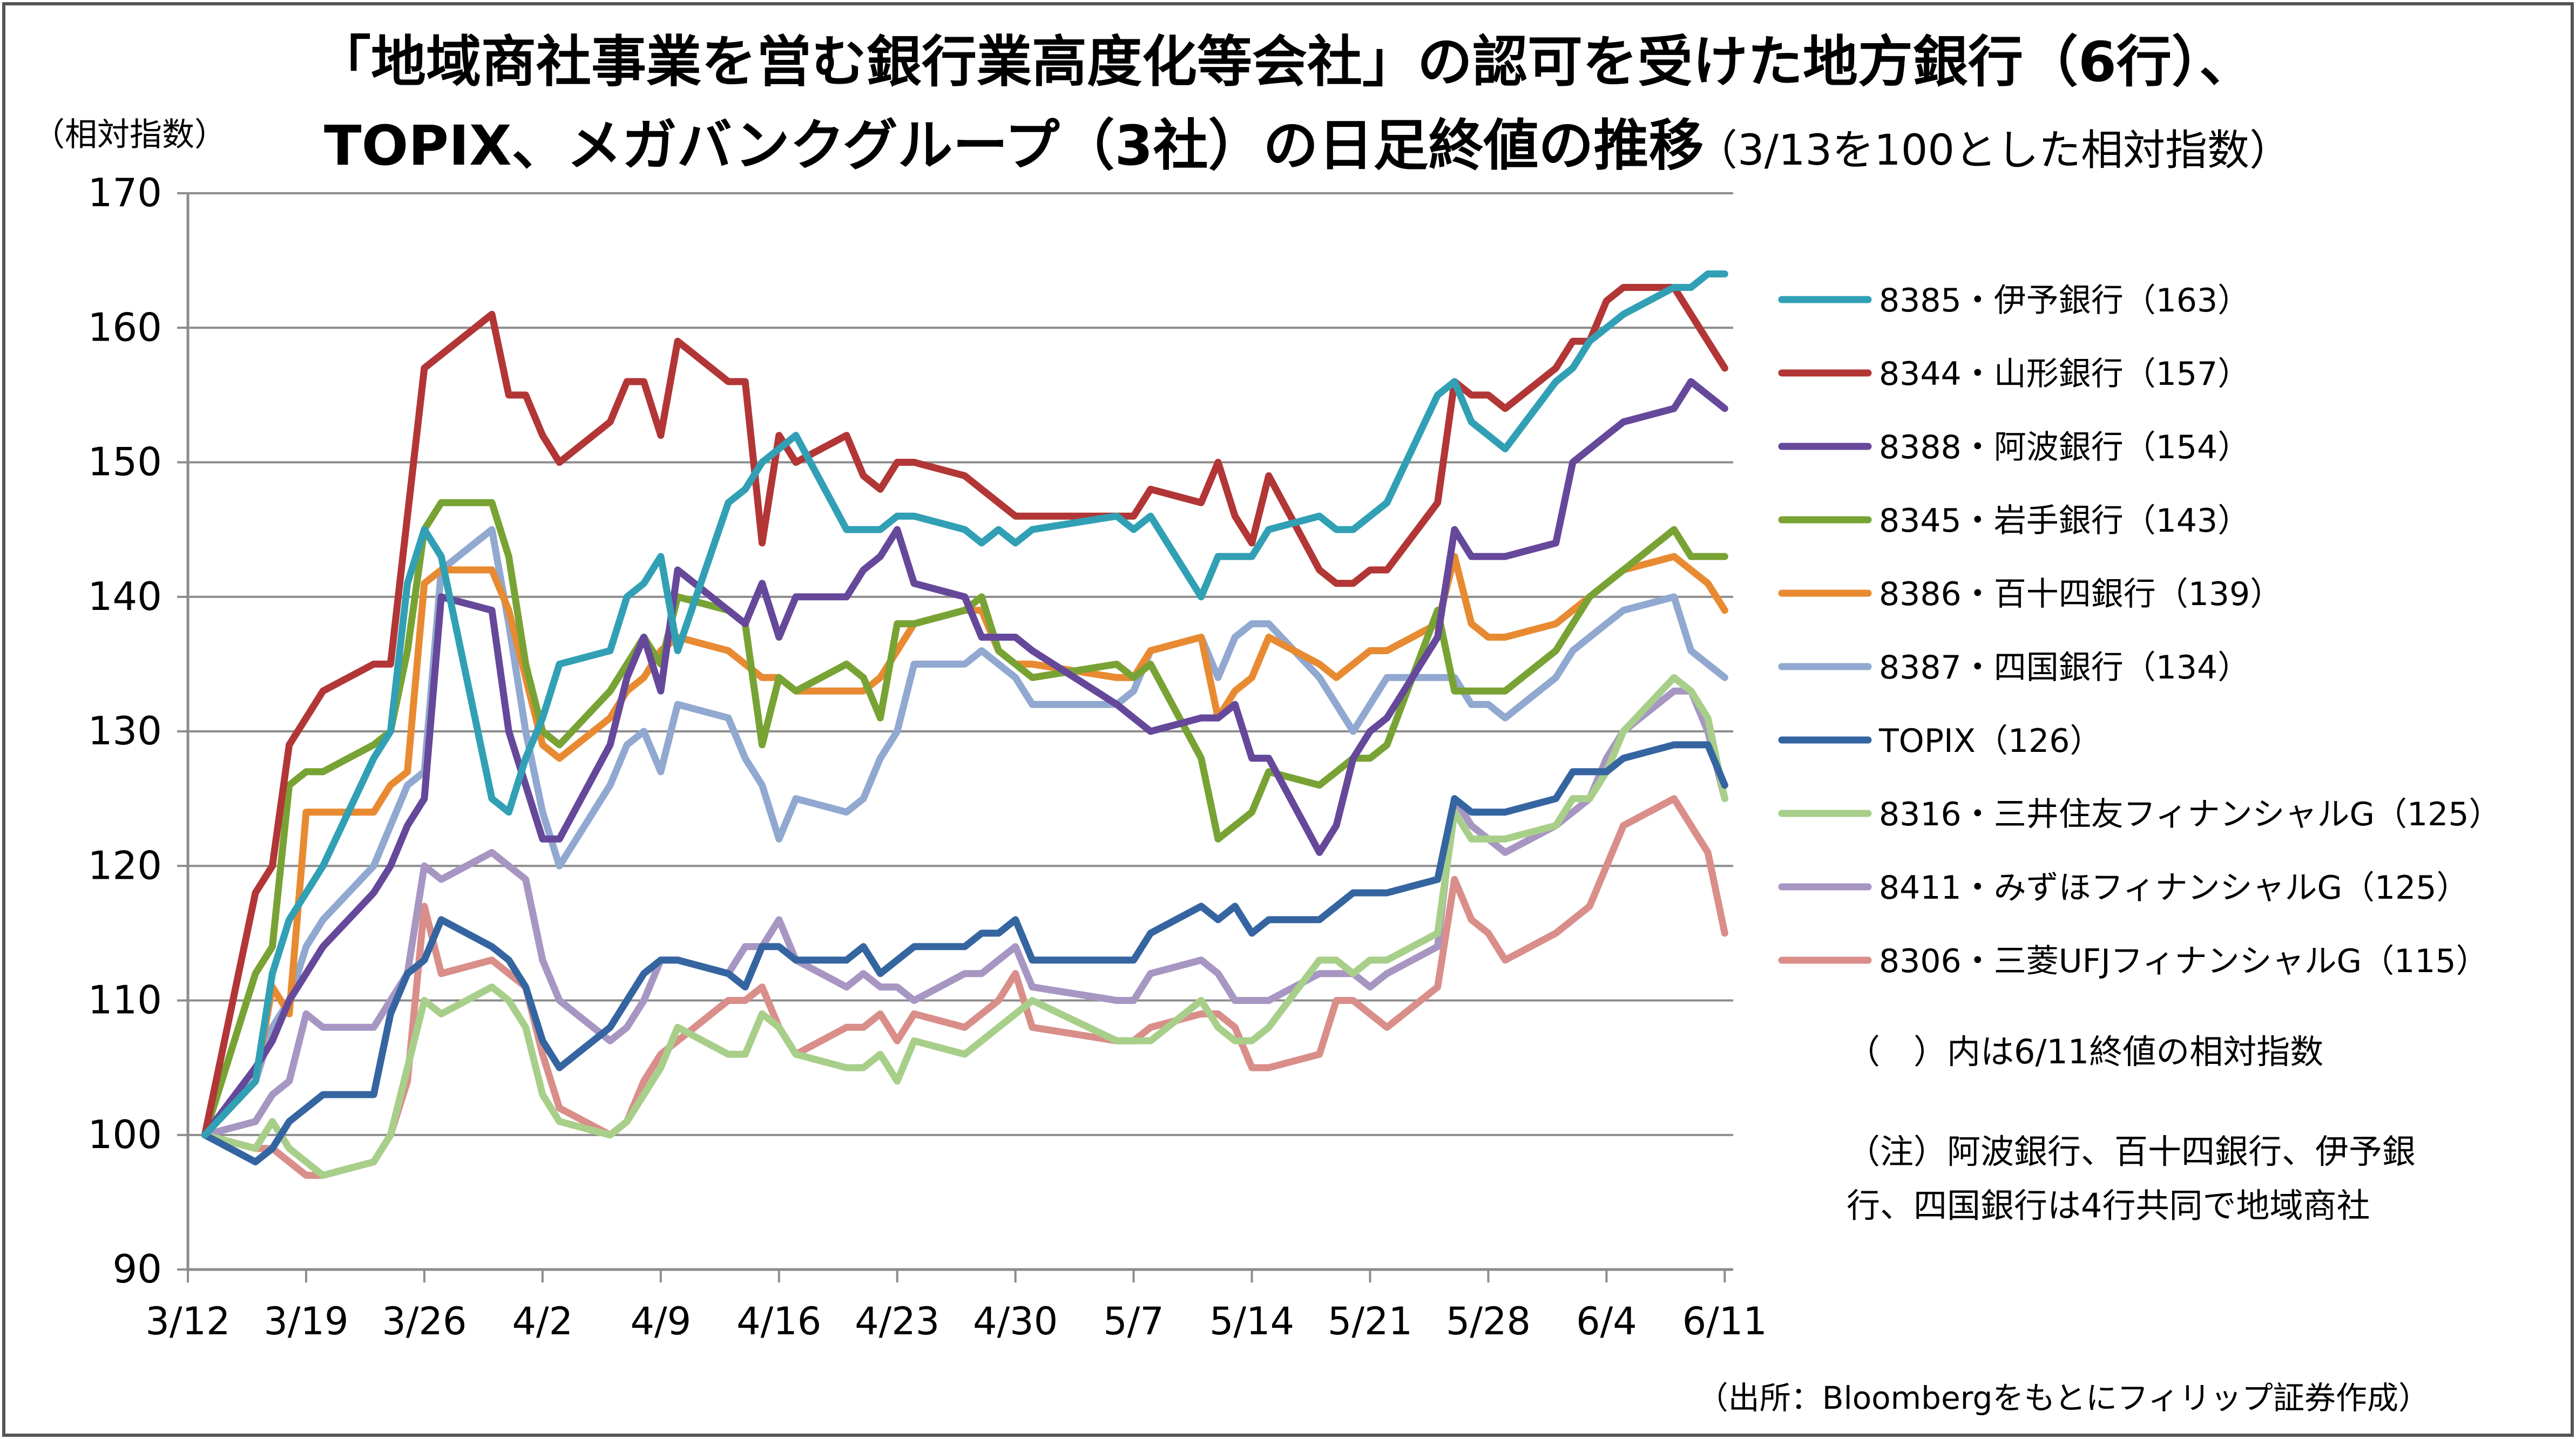 The image size is (2576, 1439). What do you see at coordinates (1251, 1321) in the screenshot?
I see `x-tick-label-9: 5/14` at bounding box center [1251, 1321].